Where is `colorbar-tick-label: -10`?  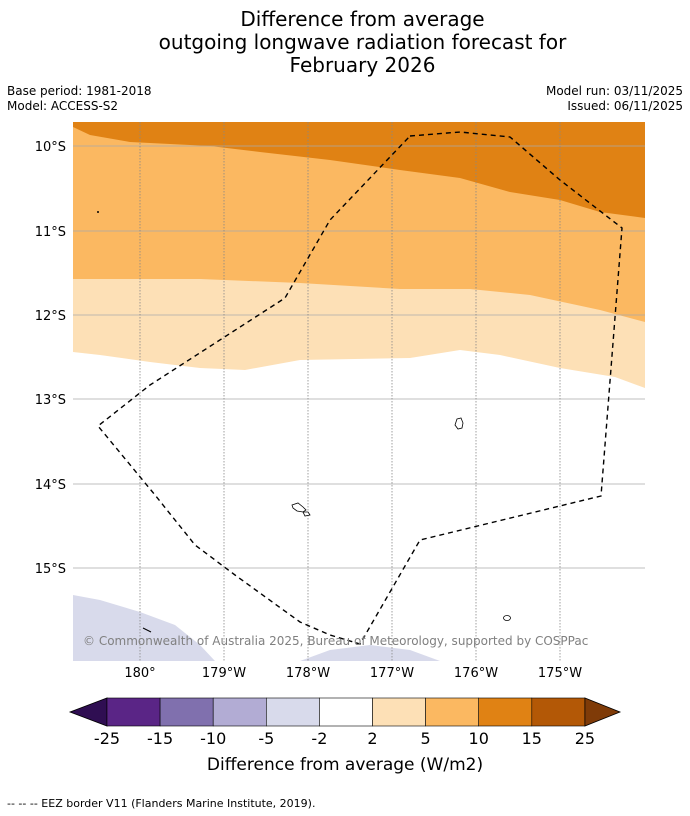 colorbar-tick-label: -10 is located at coordinates (213, 738).